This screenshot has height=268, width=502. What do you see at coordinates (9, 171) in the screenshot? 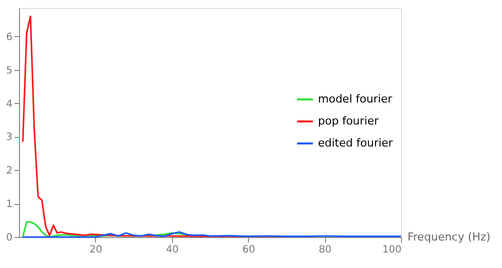
I see `y-tick-label: 2` at bounding box center [9, 171].